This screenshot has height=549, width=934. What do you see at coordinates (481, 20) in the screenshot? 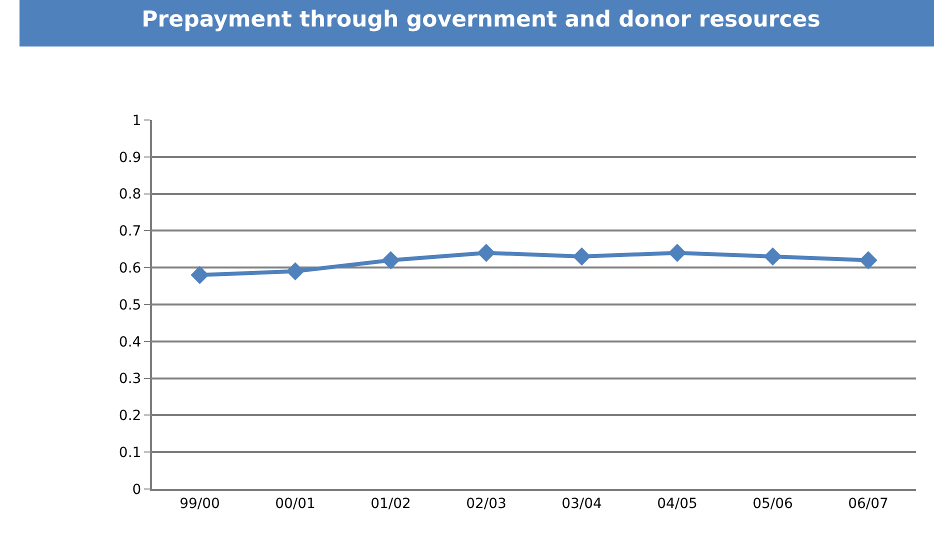
I see `chart-title: Prepayment through government and donor resources` at bounding box center [481, 20].